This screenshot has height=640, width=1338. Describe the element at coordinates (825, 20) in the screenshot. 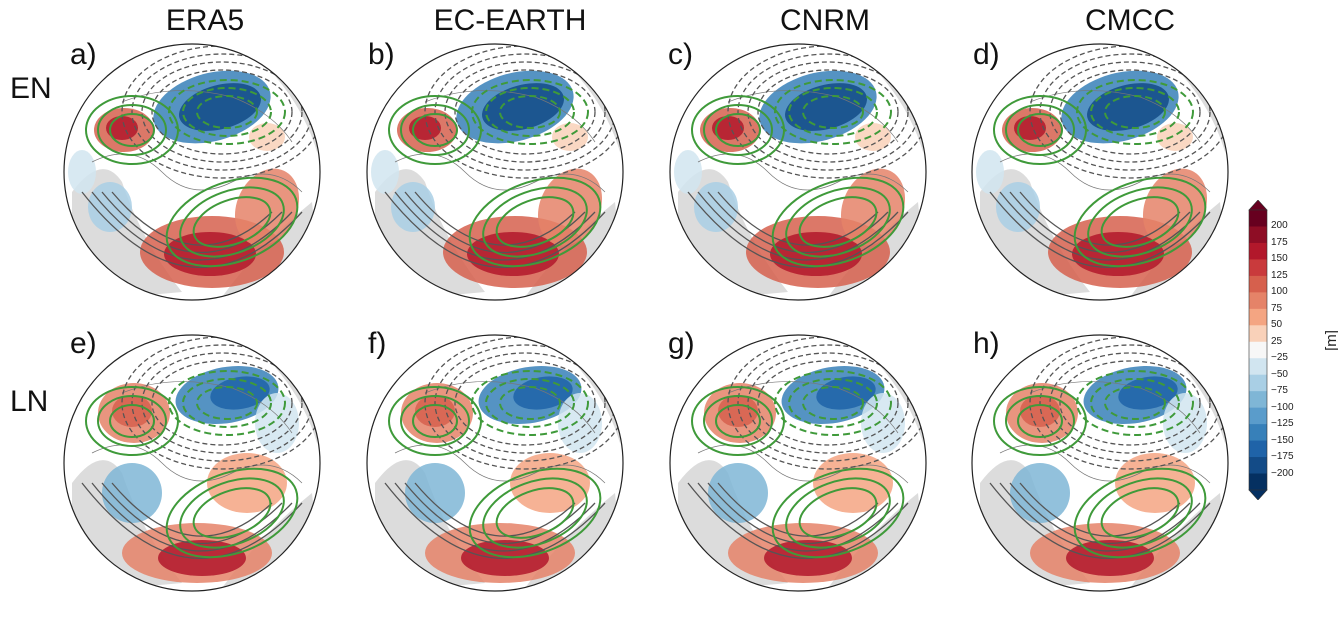

I see `column-title-cnrm: CNRM` at that location.